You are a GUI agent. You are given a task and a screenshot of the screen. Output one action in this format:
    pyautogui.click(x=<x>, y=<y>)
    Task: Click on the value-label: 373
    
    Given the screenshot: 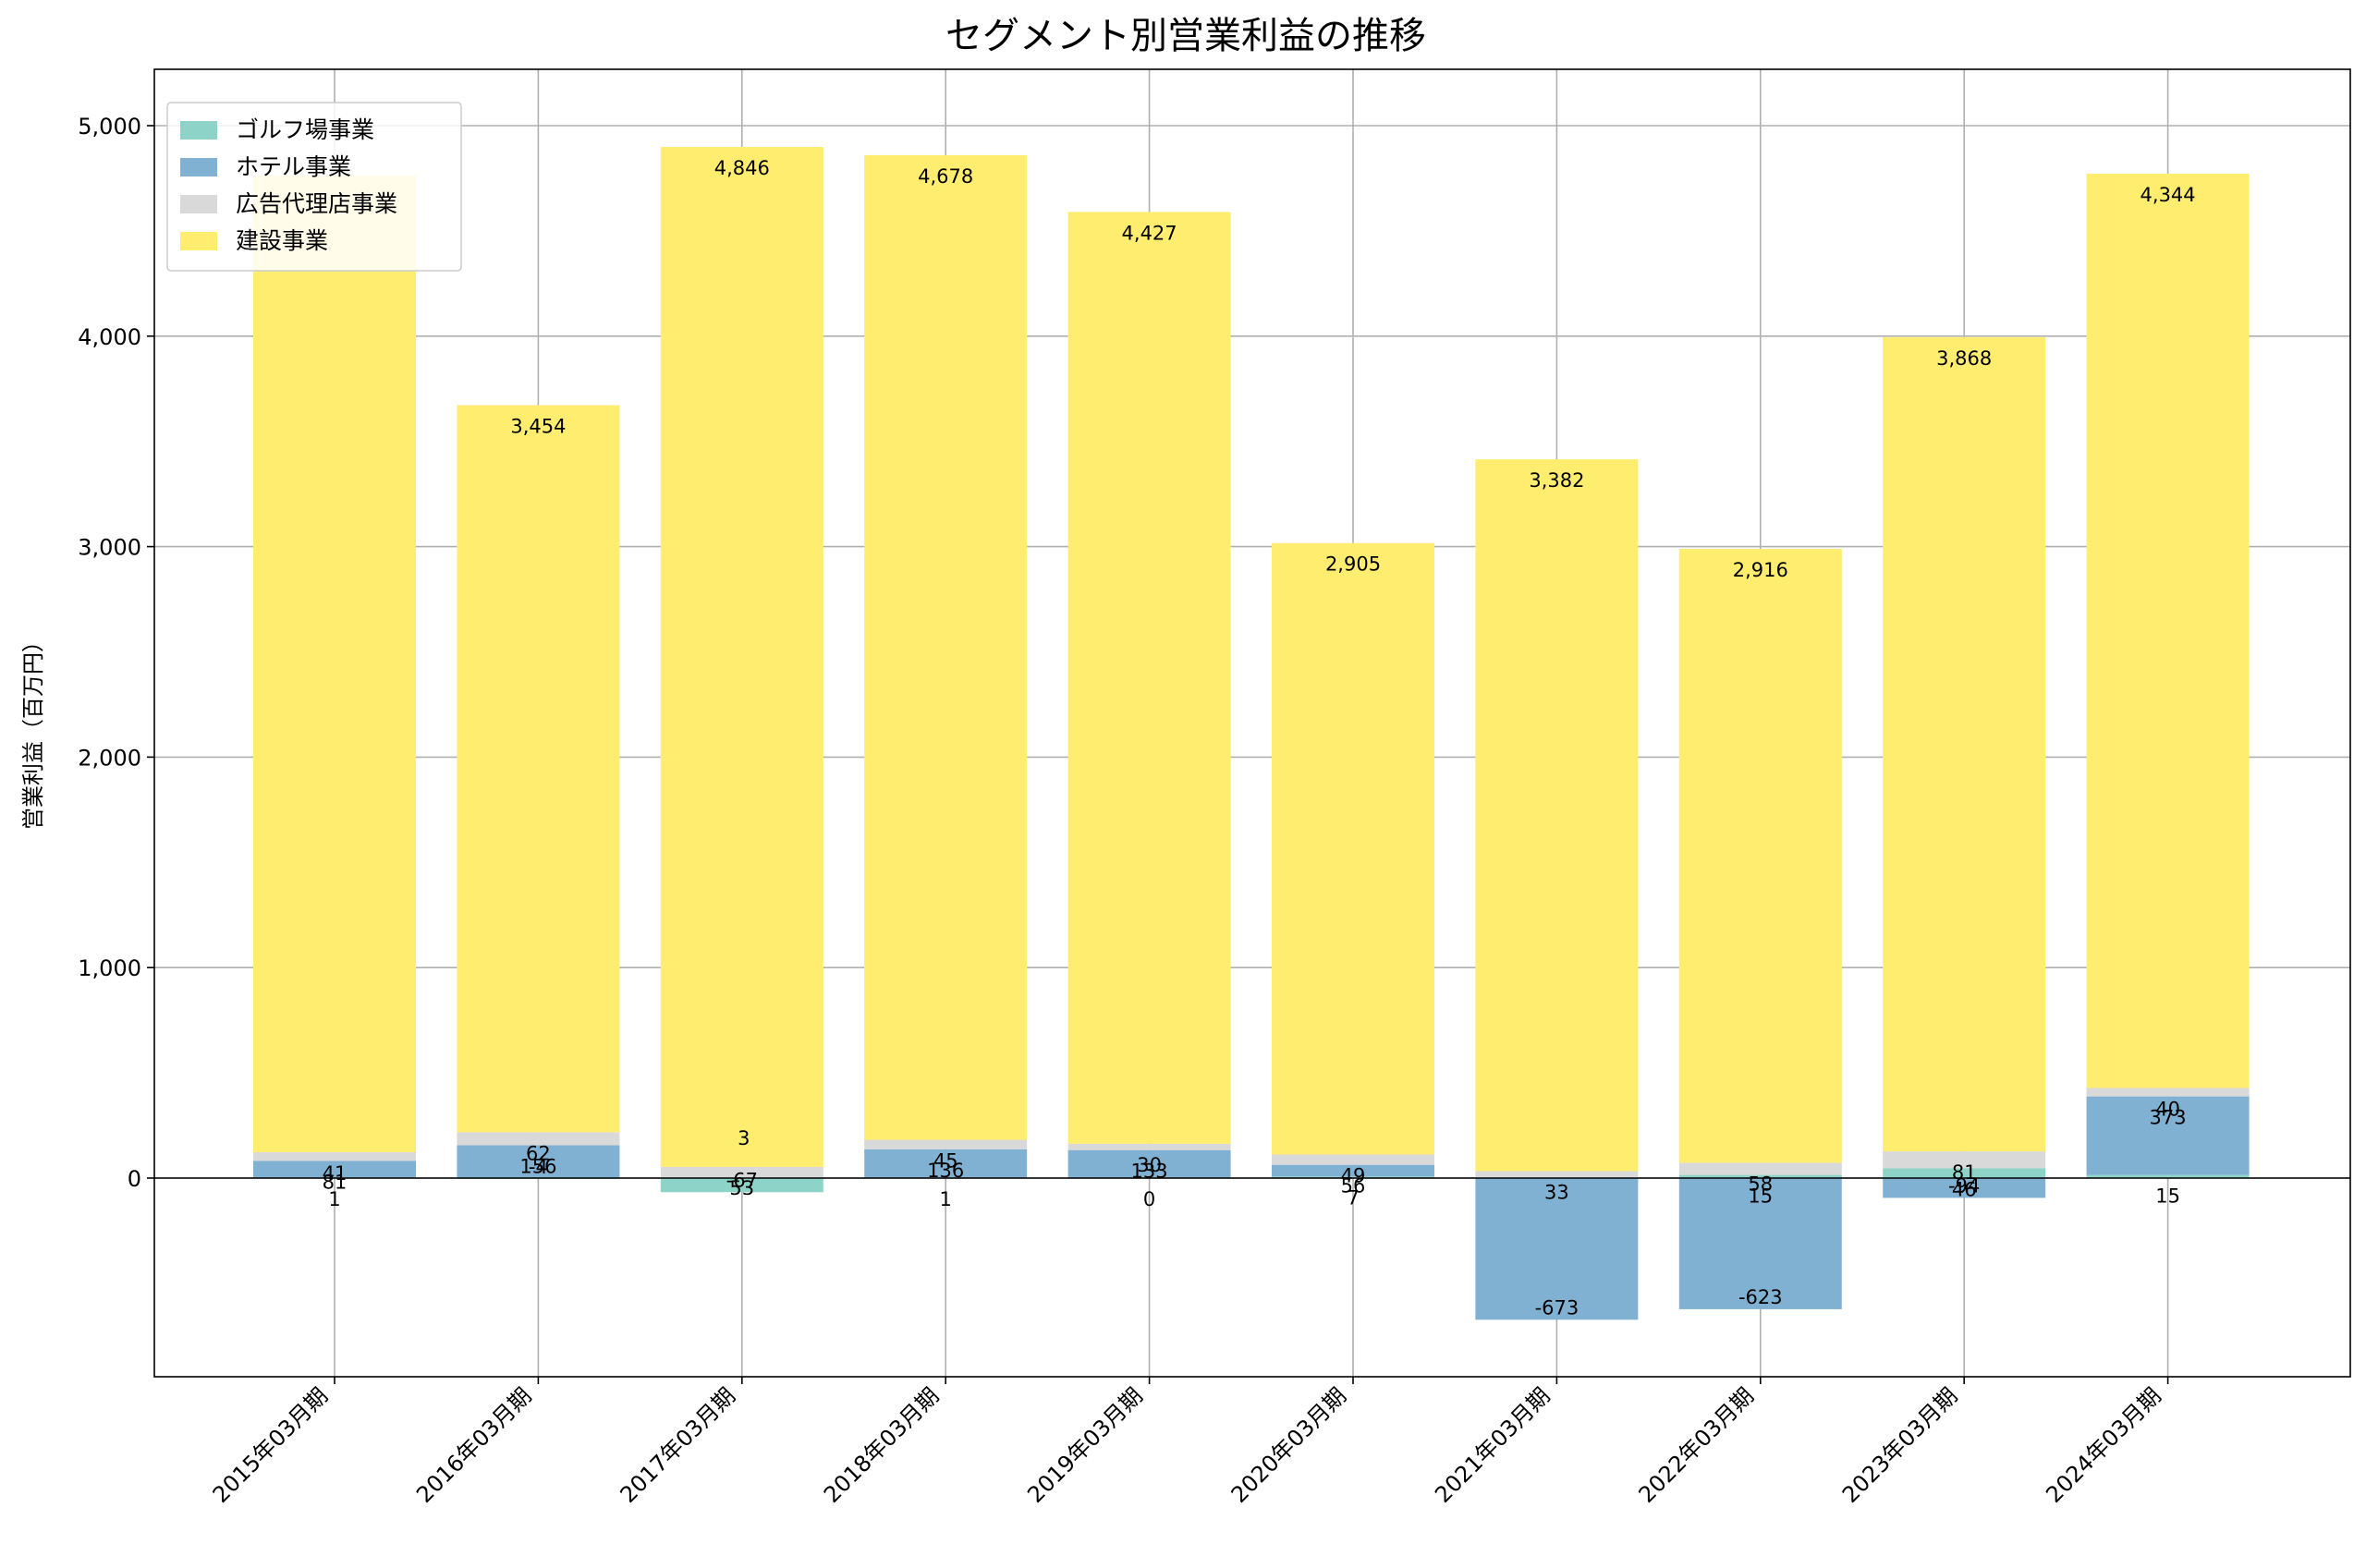 What is the action you would take?
    pyautogui.click(x=2169, y=1118)
    